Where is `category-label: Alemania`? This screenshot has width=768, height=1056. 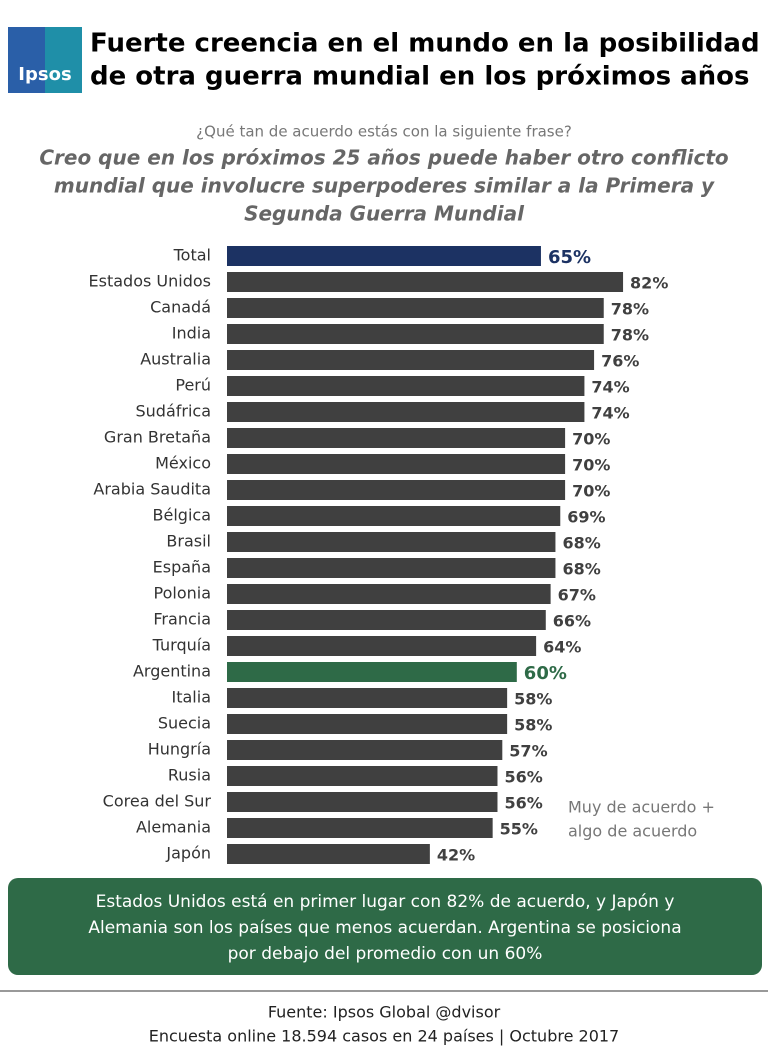 category-label: Alemania is located at coordinates (173, 827).